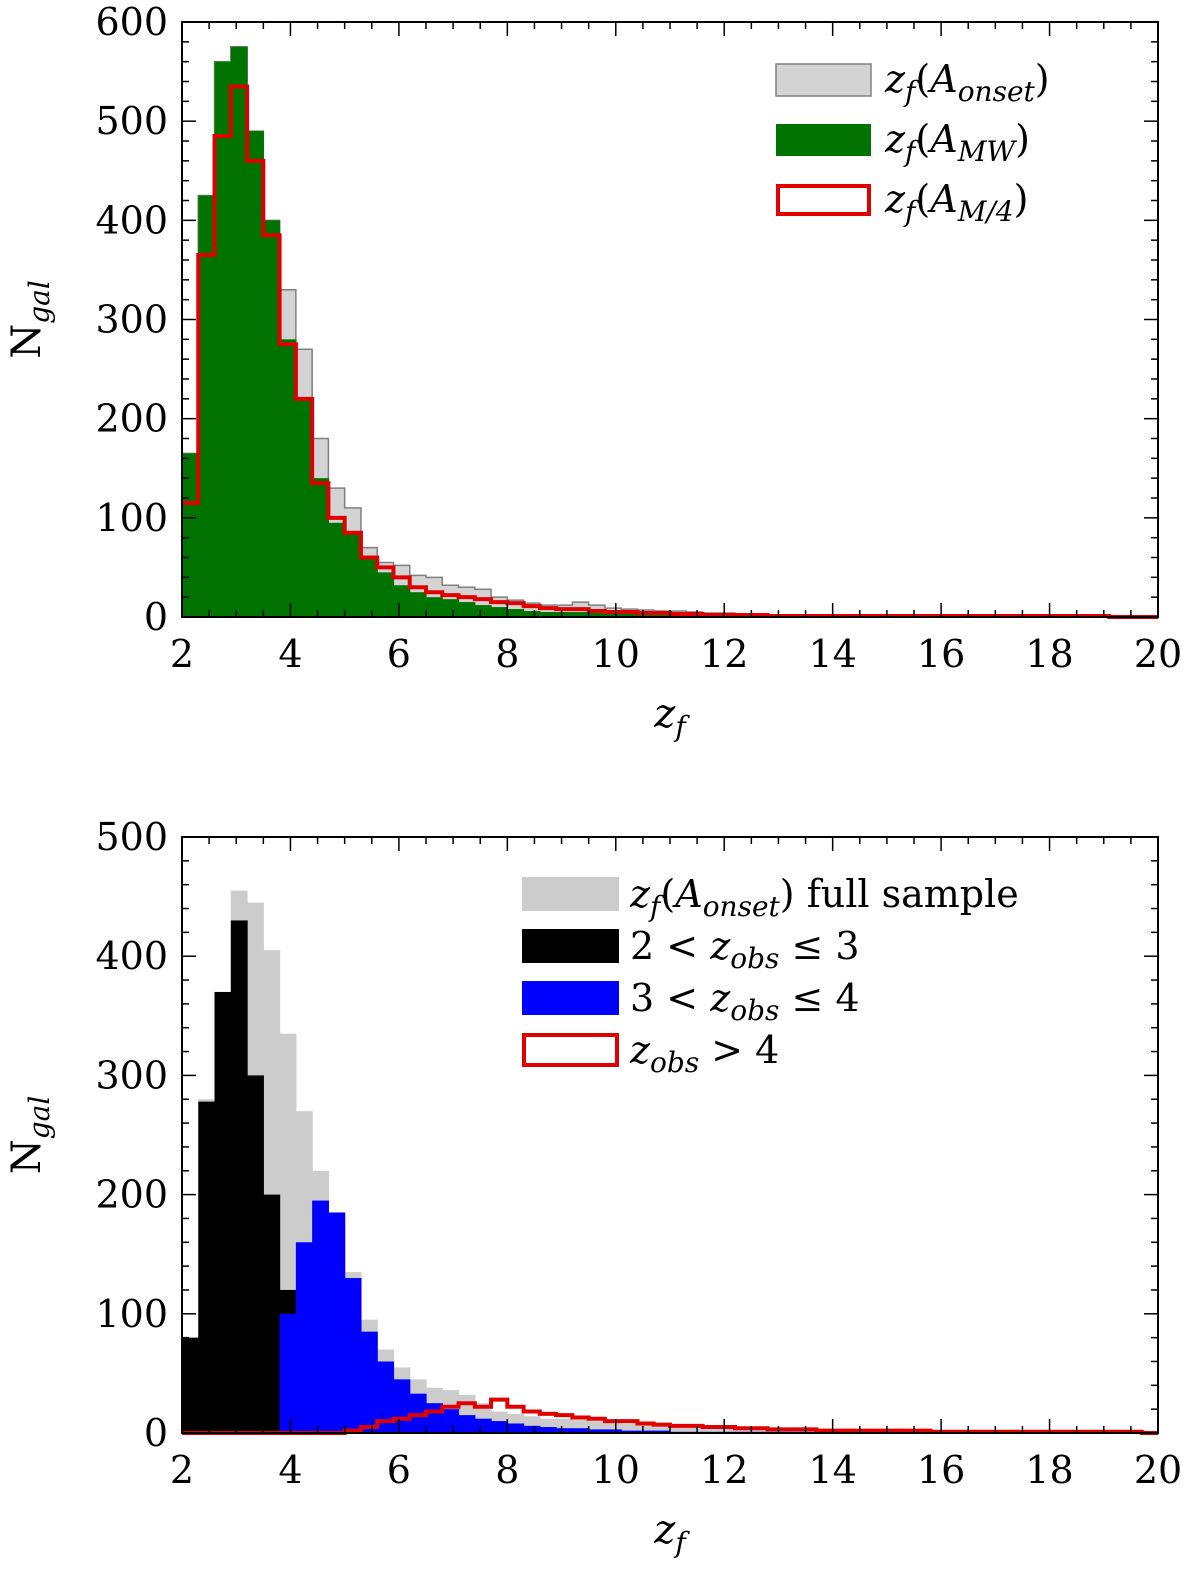 Image resolution: width=1200 pixels, height=1595 pixels. What do you see at coordinates (824, 897) in the screenshot?
I see `legend-label: zf(Aonset) full sample` at bounding box center [824, 897].